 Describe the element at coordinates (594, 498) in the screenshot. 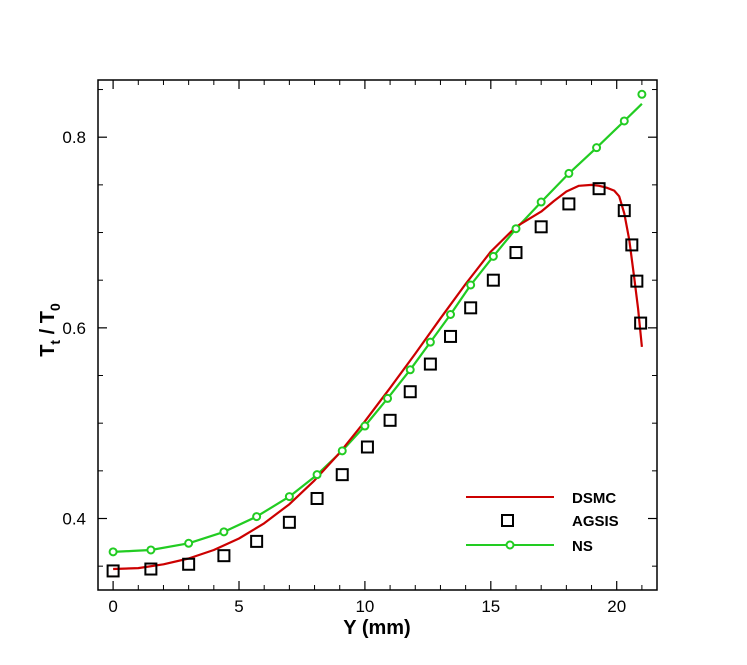

I see `legend-dsmc-label: DSMC` at that location.